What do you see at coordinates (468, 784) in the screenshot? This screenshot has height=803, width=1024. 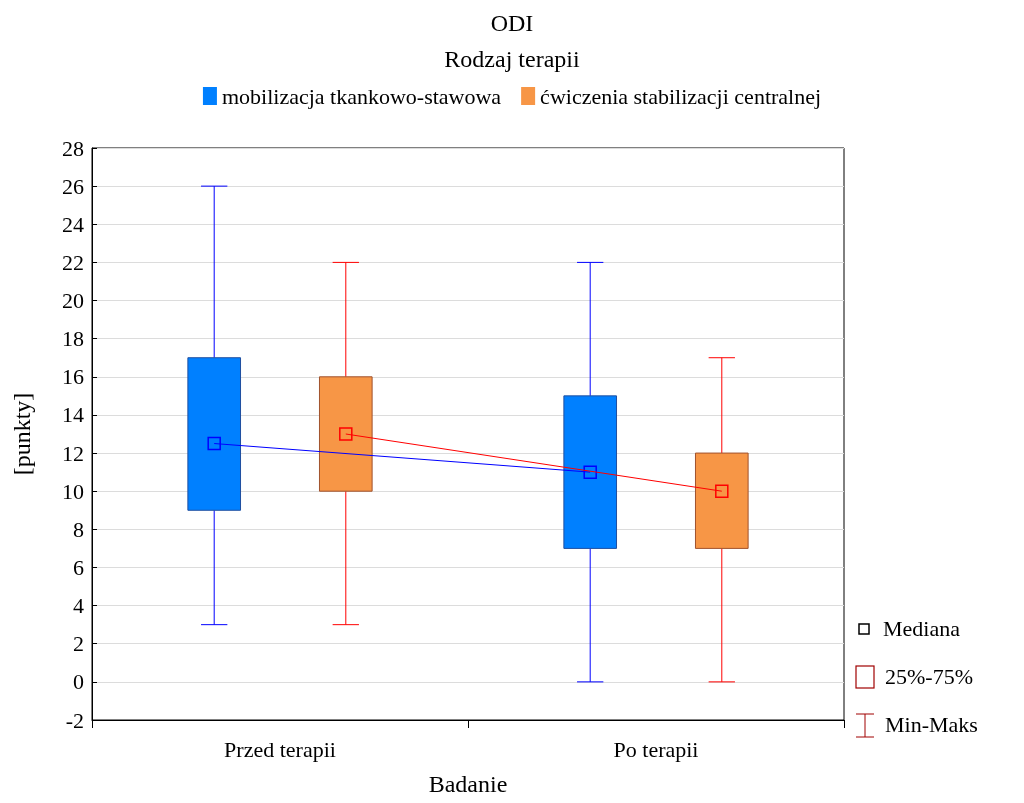 I see `x-axis-title: Badanie` at bounding box center [468, 784].